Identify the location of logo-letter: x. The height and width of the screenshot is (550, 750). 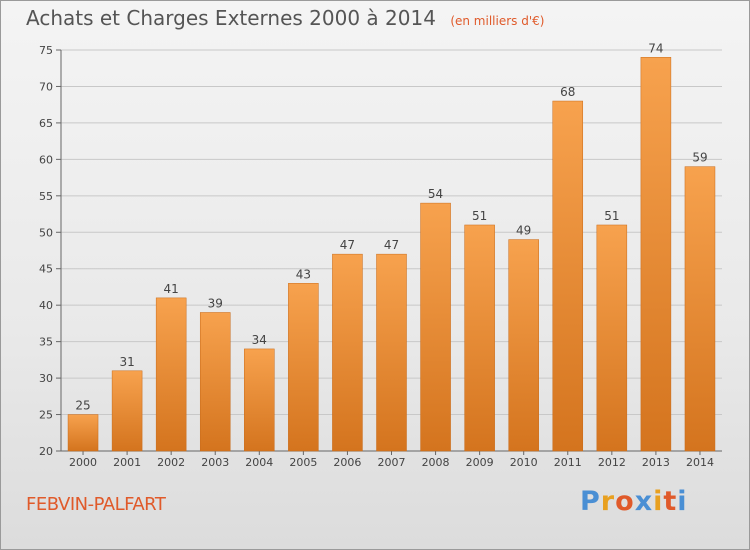
(644, 501).